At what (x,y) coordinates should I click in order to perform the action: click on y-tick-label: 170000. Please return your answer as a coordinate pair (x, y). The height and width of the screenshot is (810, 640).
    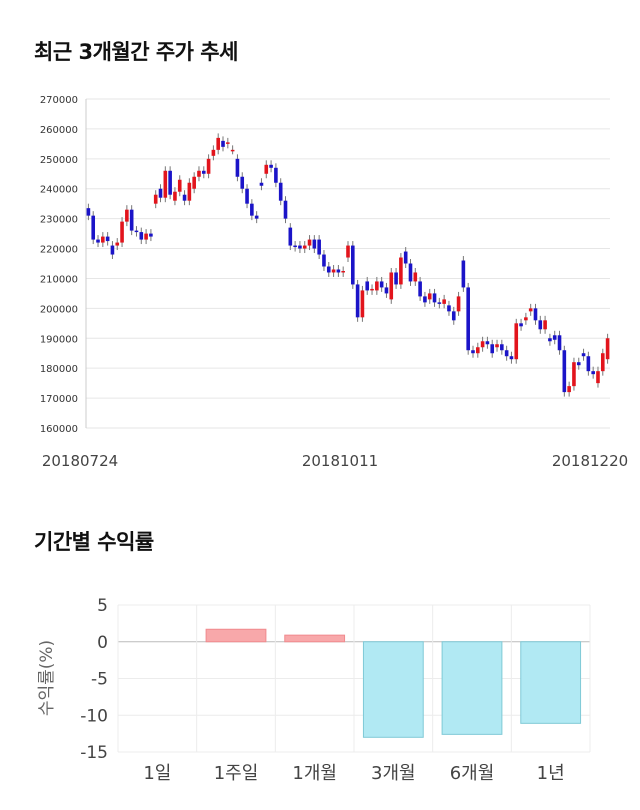
    Looking at the image, I should click on (59, 399).